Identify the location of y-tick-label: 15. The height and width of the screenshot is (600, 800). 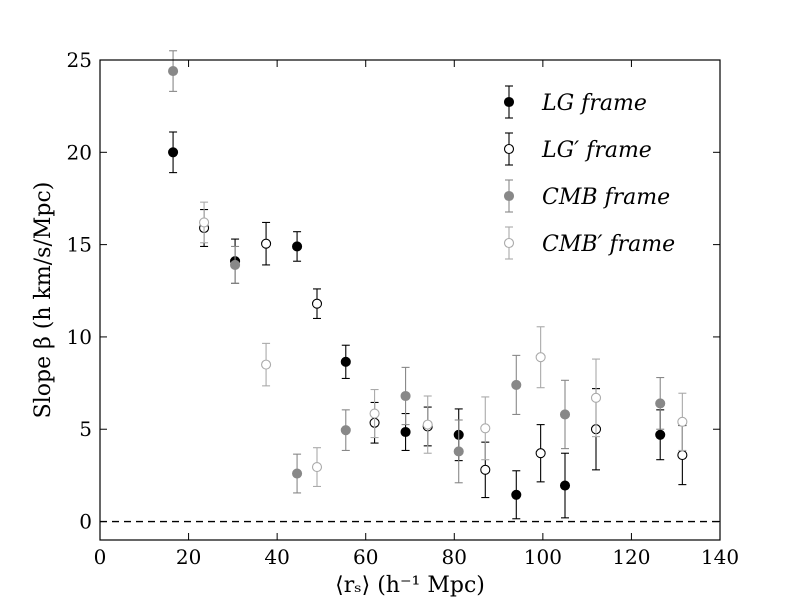
(79, 245).